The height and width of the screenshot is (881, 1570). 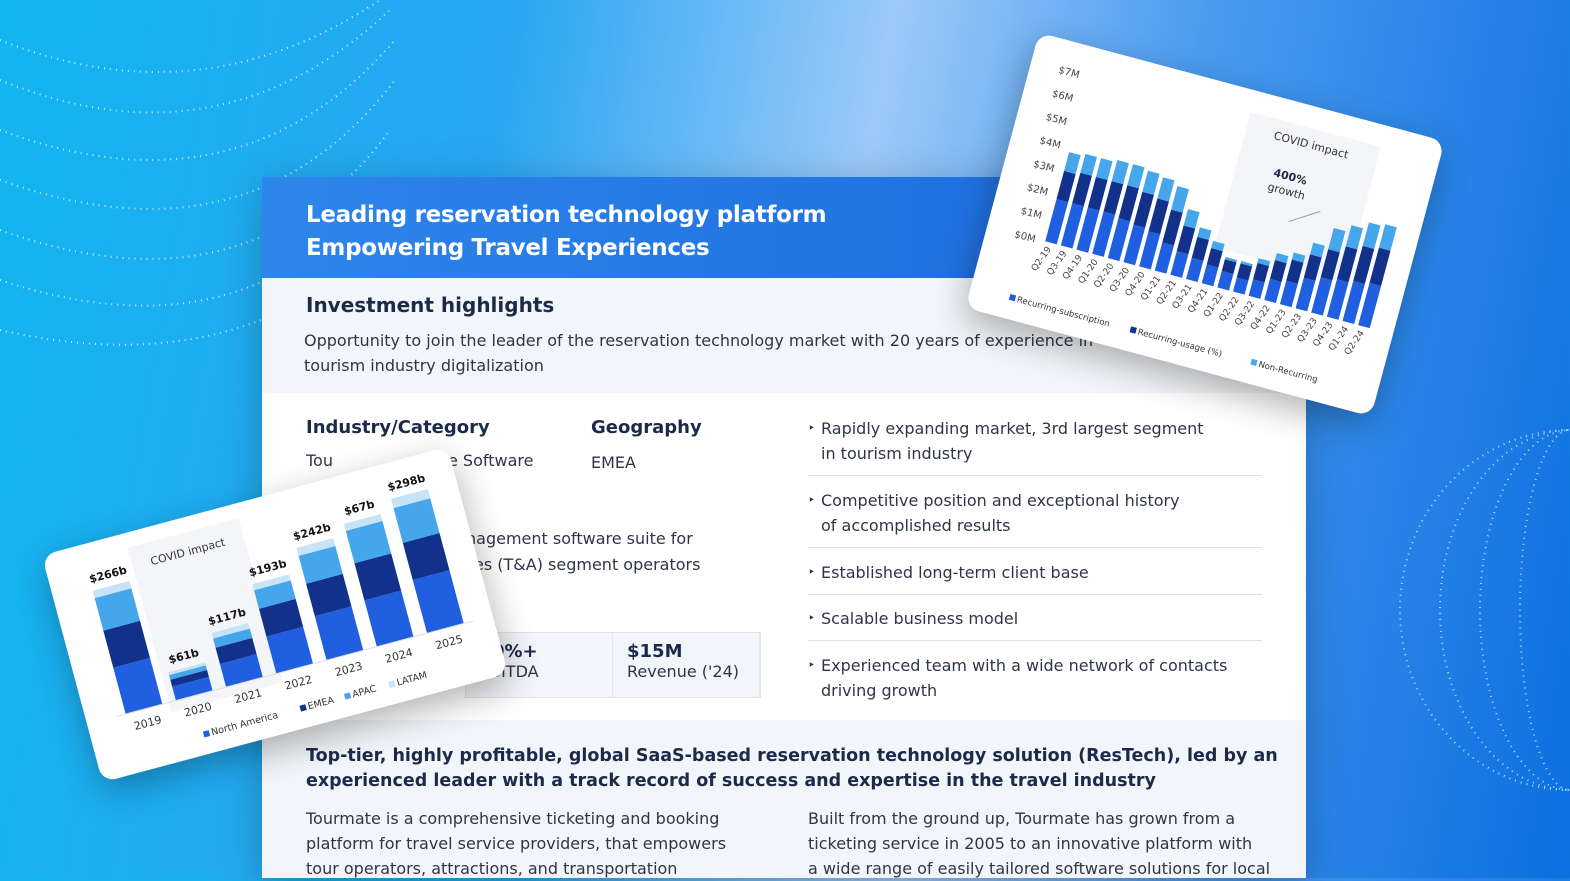 I want to click on description-line1: nagement software suite for, so click(x=579, y=538).